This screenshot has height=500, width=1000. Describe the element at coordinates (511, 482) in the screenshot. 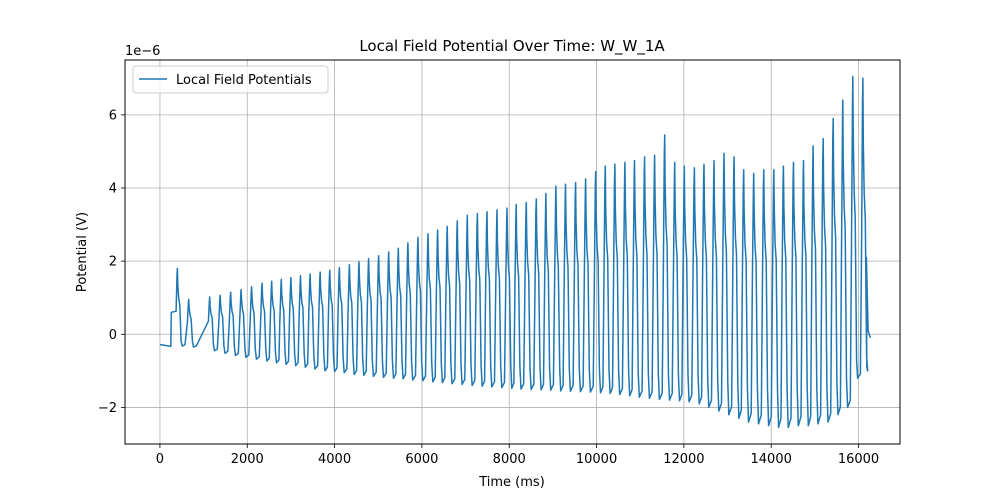

I see `x-axis-label: Time (ms)` at that location.